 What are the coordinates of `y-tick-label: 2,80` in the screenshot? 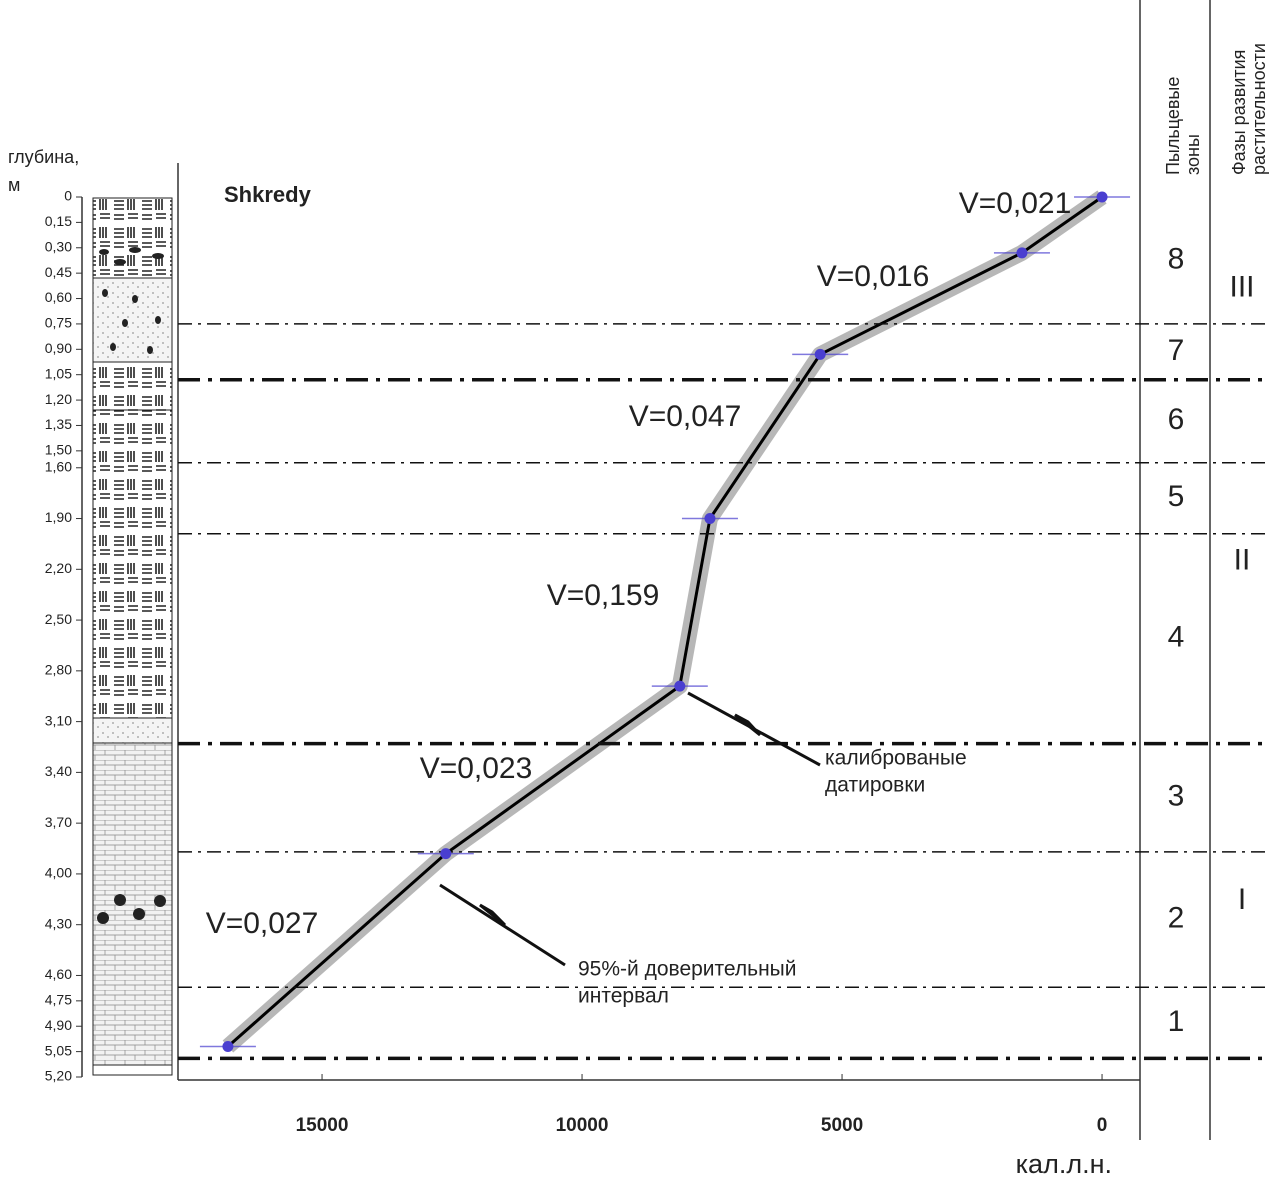 It's located at (58, 670).